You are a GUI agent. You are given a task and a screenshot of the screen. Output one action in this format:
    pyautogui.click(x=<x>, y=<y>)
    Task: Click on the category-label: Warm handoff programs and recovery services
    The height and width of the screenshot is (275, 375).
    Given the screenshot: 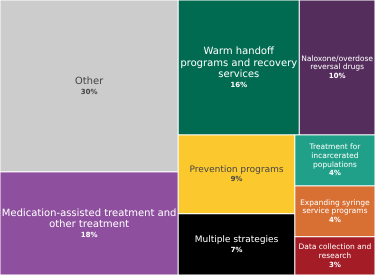 What is the action you would take?
    pyautogui.click(x=238, y=63)
    